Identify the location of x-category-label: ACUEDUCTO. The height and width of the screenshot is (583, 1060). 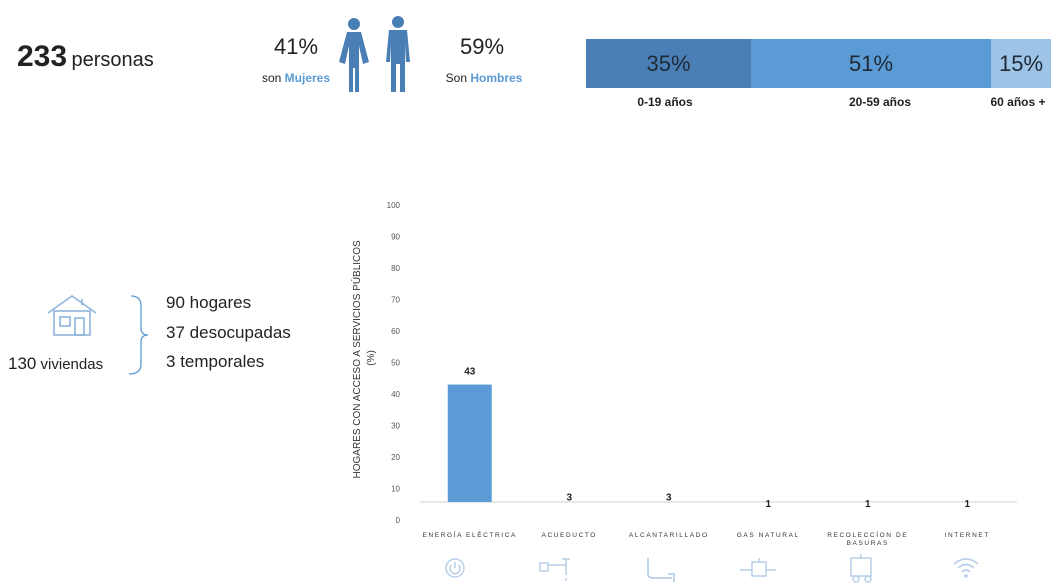
(569, 535).